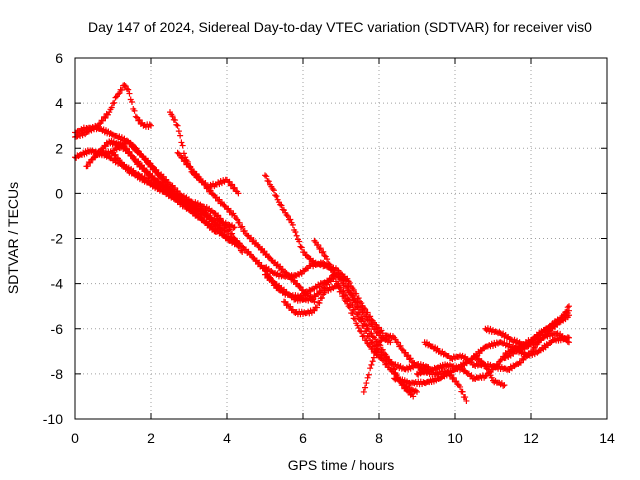  I want to click on x-tick-label: 4, so click(227, 438).